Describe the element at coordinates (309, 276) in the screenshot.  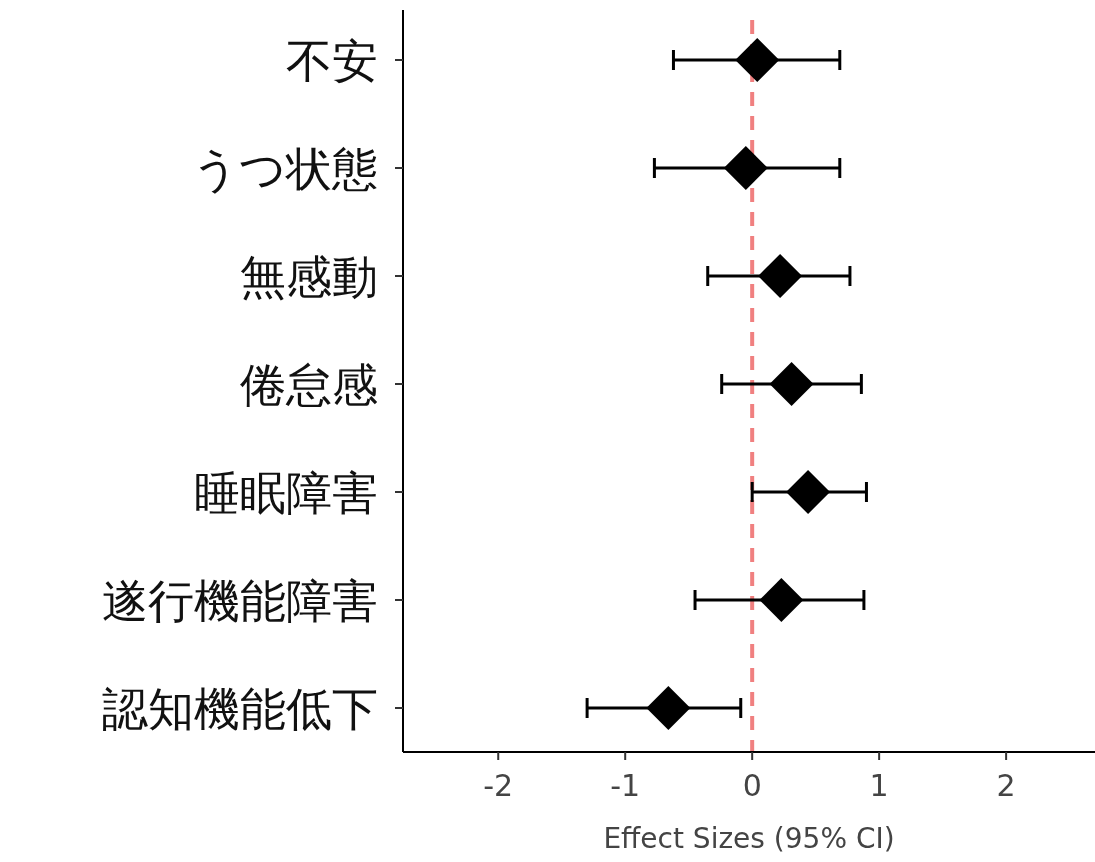
I see `y-tick-label: 無感動` at that location.